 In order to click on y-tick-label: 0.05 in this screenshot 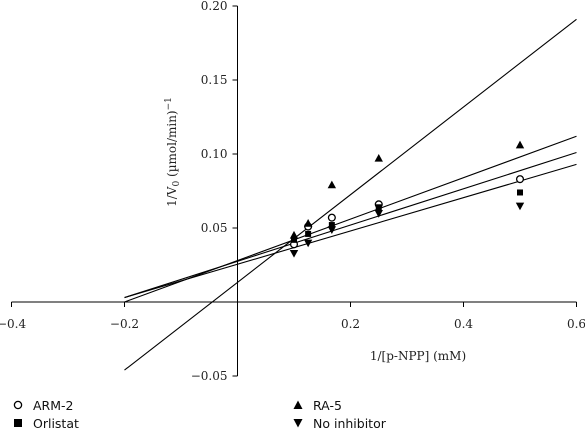, I will do `click(214, 228)`.